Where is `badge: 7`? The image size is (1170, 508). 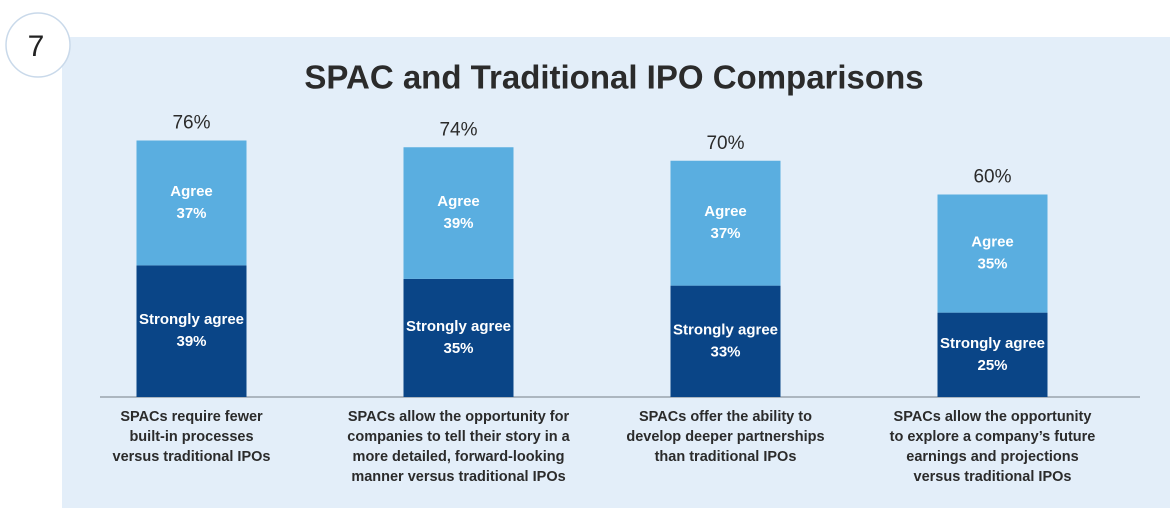
badge: 7 is located at coordinates (36, 46).